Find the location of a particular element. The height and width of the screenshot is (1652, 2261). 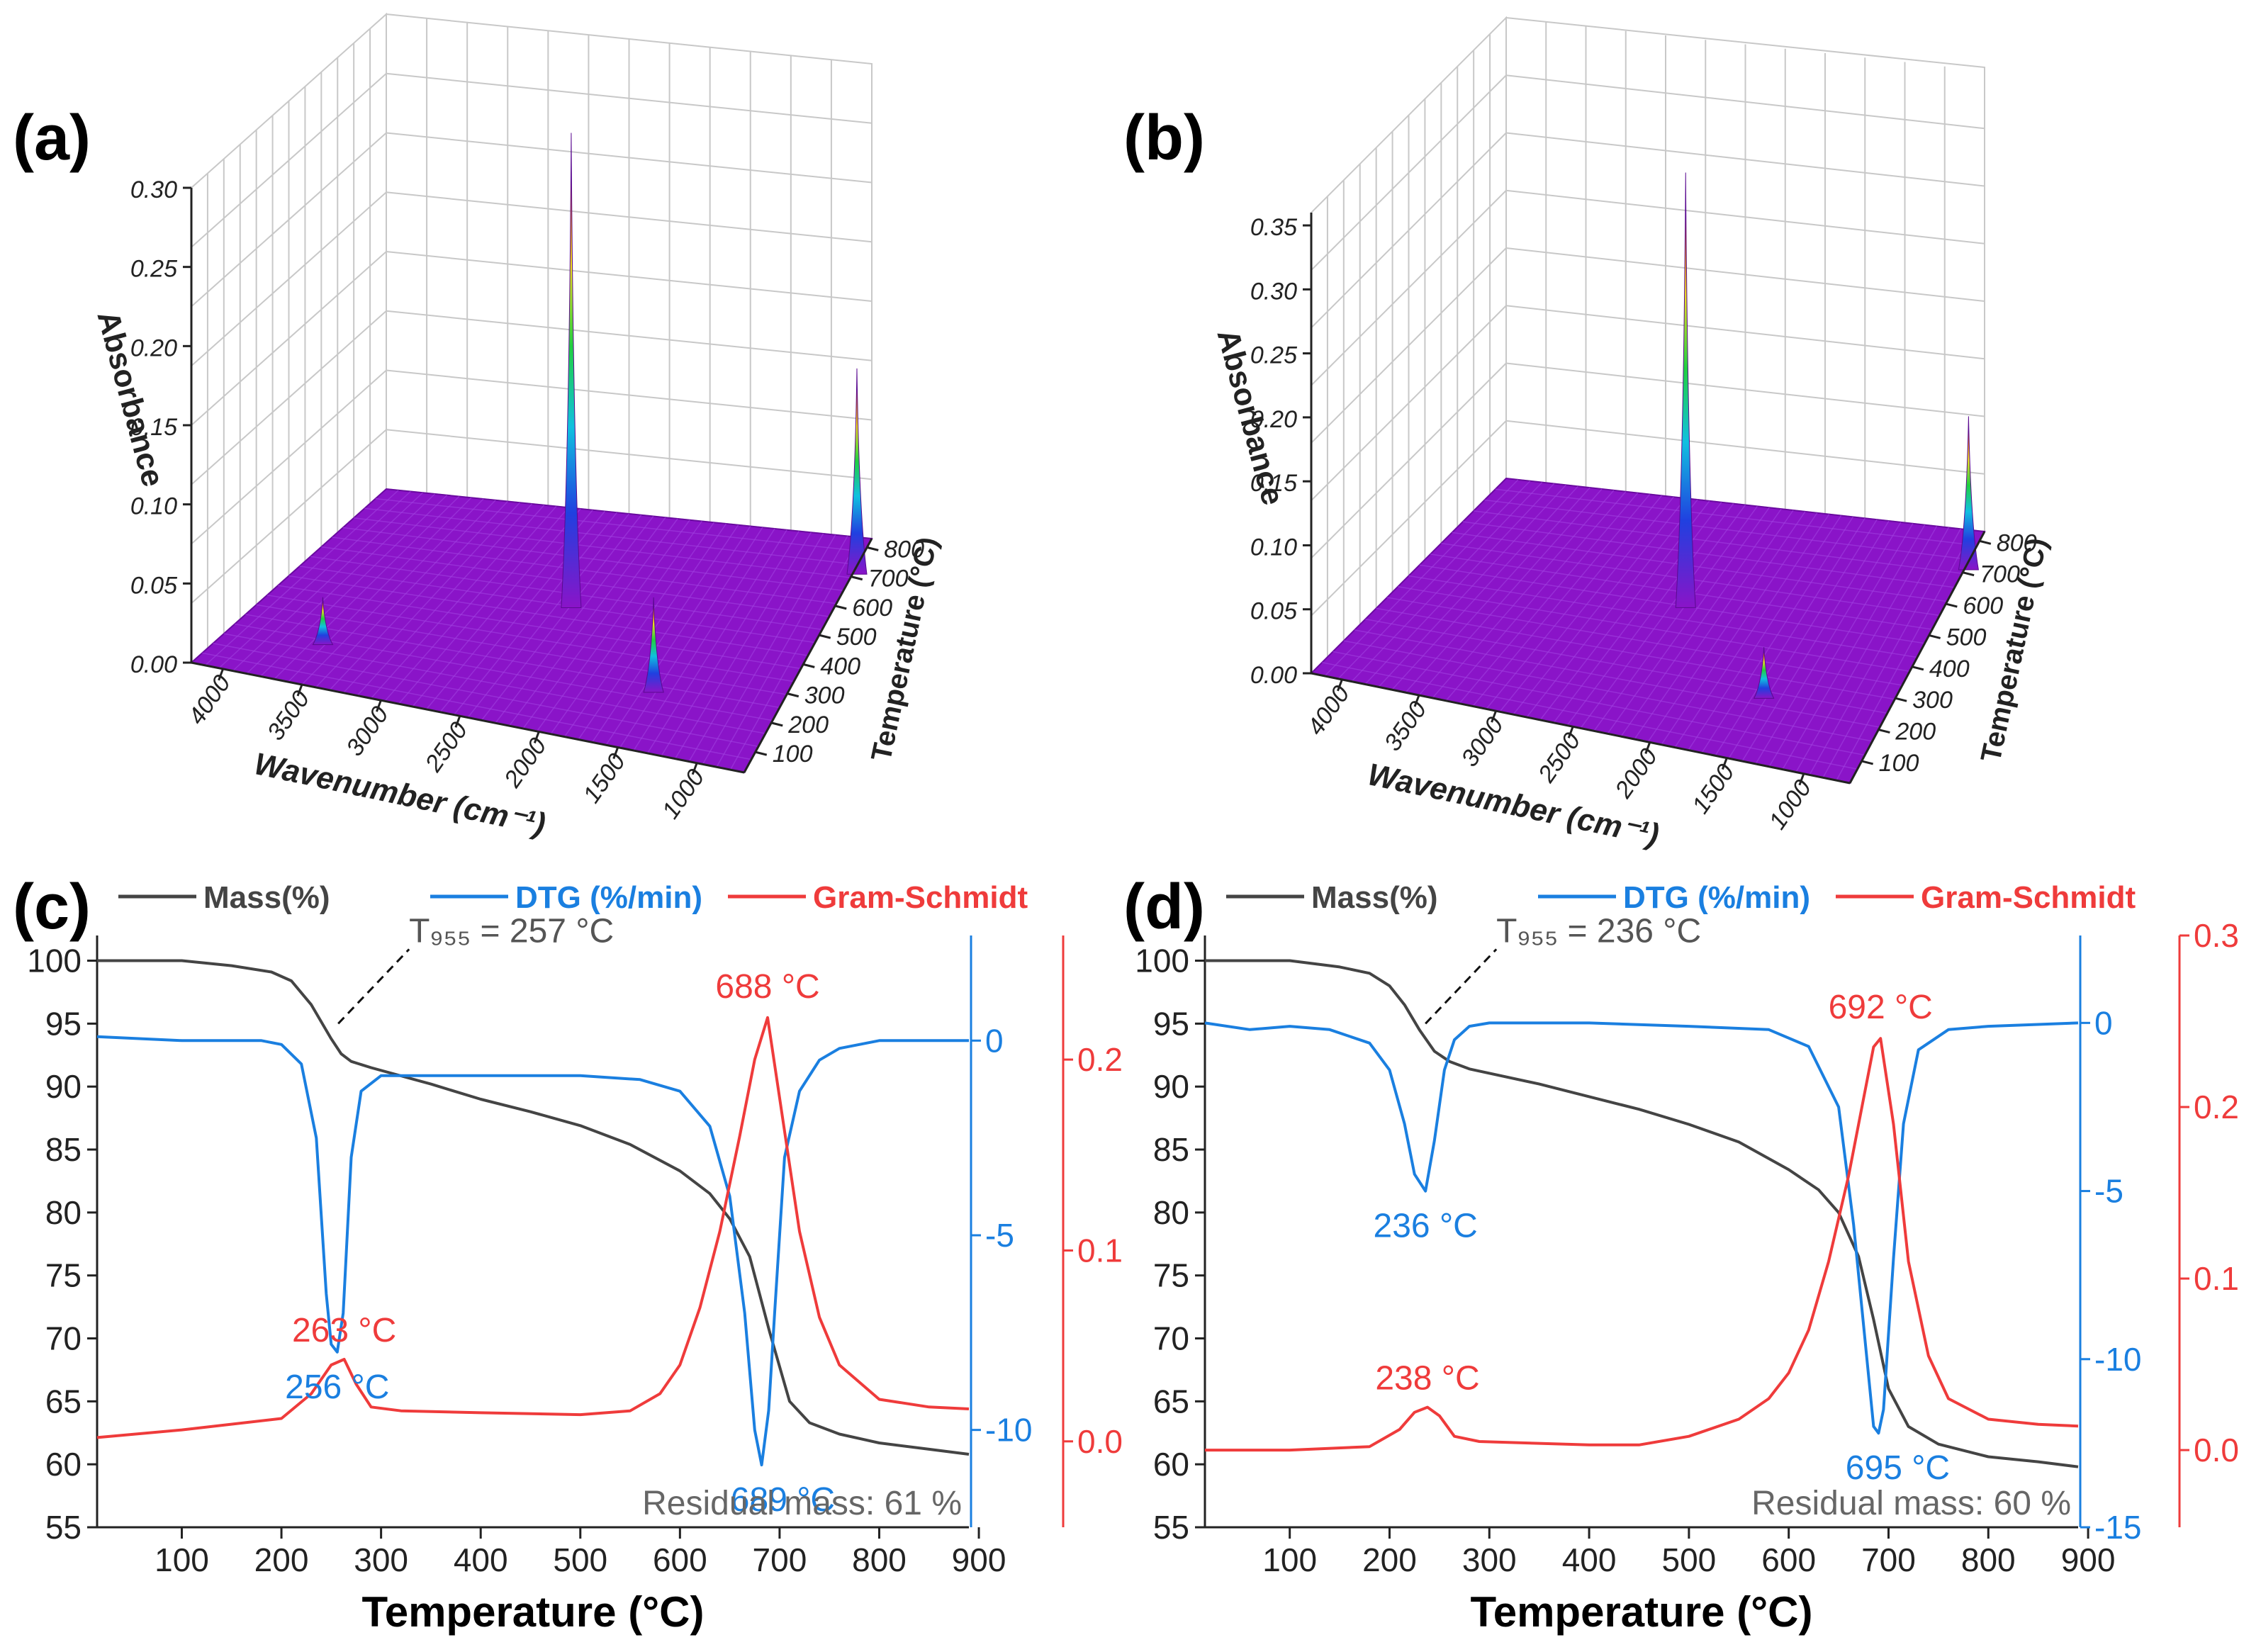

gs-tick-label: 0.2 is located at coordinates (1100, 1059).